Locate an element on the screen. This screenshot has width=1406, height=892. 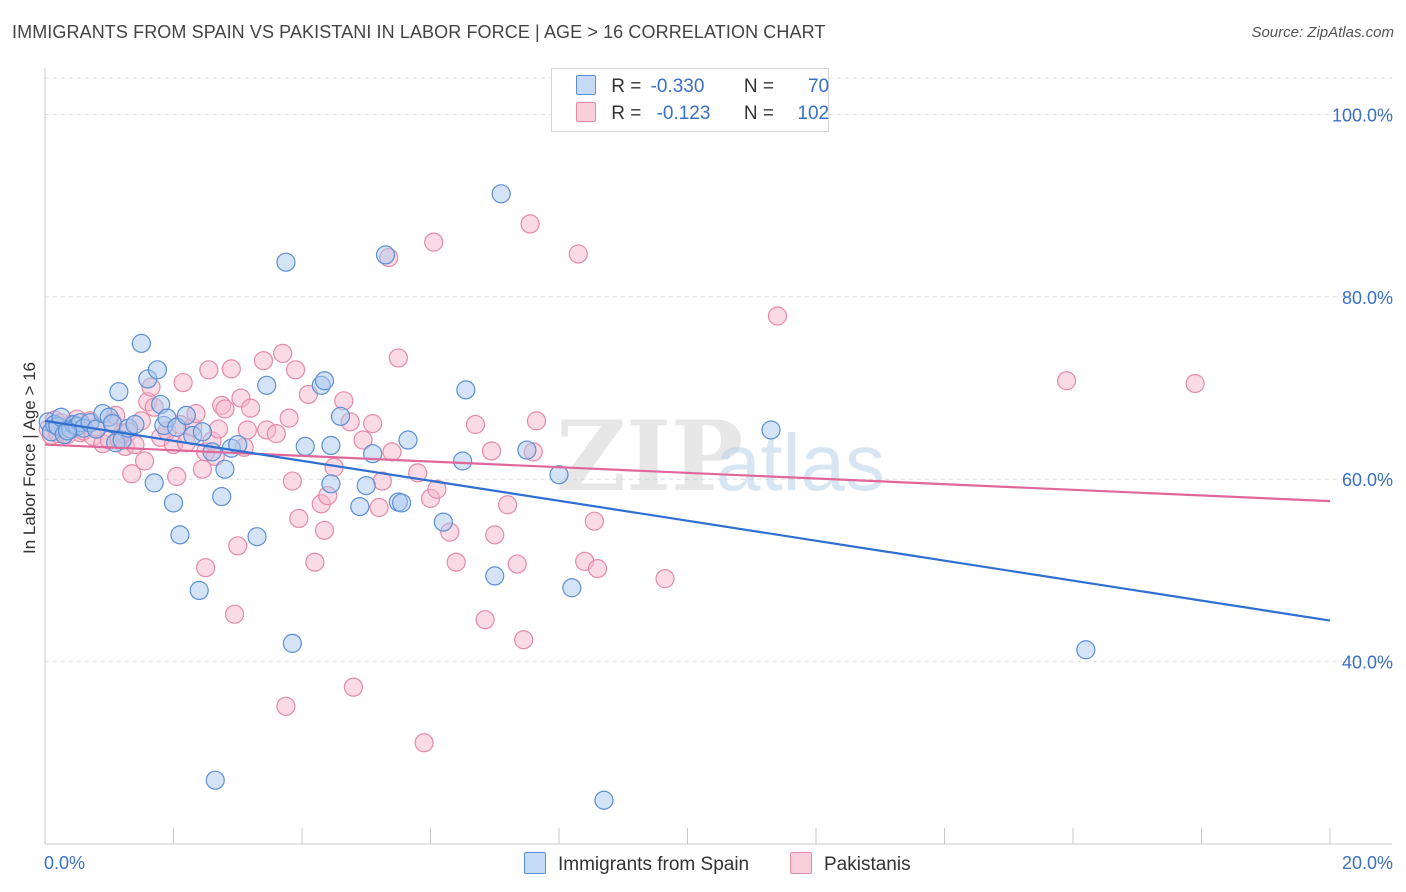
legend-row-spain: R = -0.330 N = 70 is located at coordinates (702, 87).